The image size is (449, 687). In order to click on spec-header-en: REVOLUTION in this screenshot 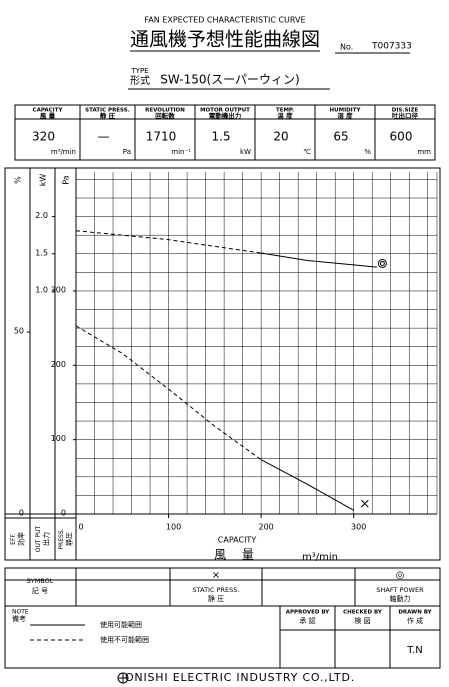, I will do `click(165, 111)`.